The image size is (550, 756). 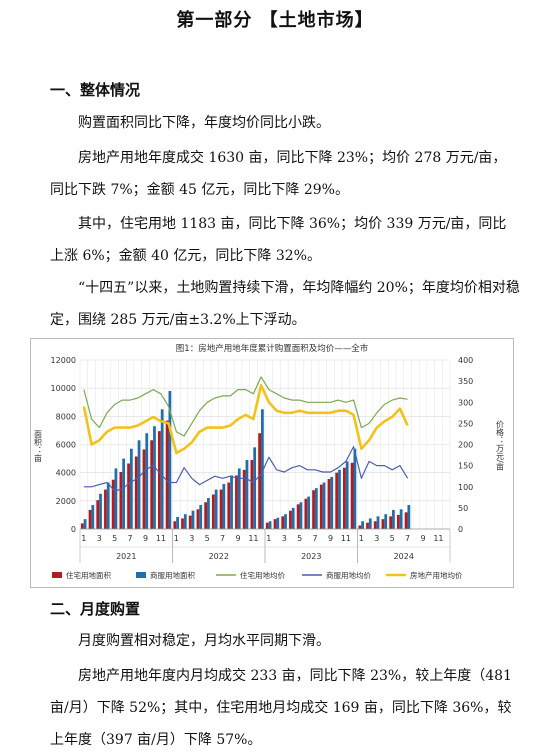 What do you see at coordinates (63, 388) in the screenshot?
I see `y-left-tick-label: 10000` at bounding box center [63, 388].